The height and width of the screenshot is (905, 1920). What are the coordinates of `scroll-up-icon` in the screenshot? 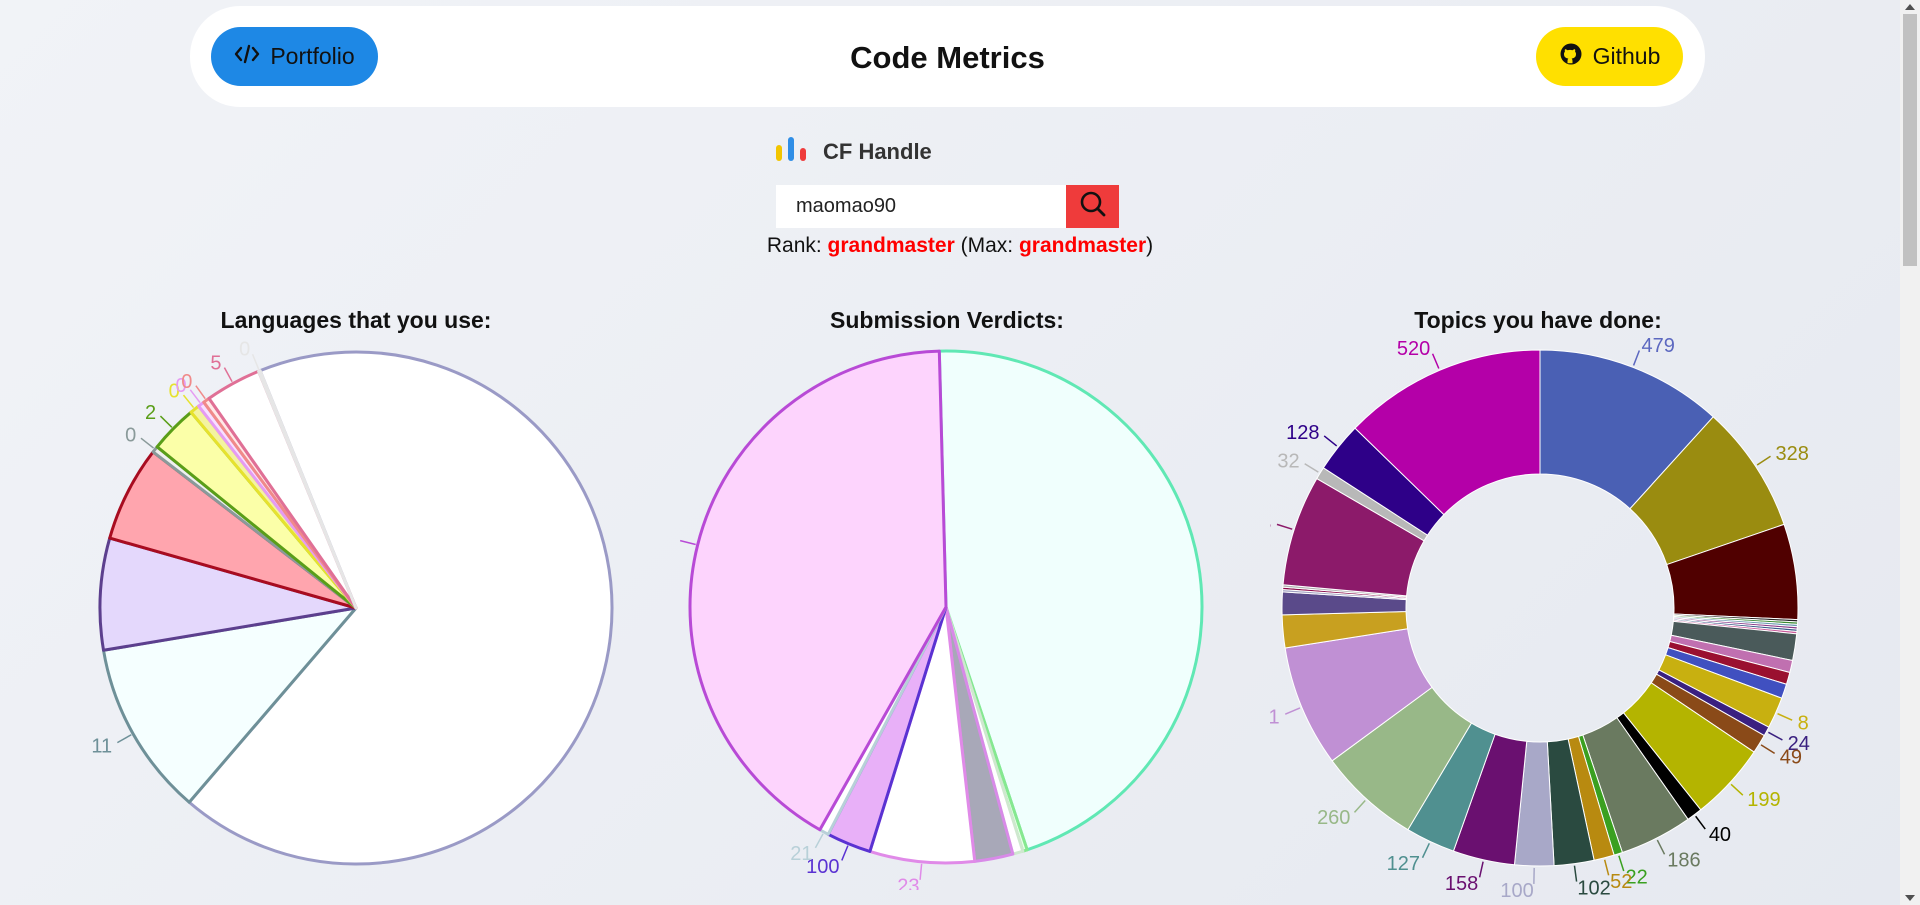 It's located at (1910, 7).